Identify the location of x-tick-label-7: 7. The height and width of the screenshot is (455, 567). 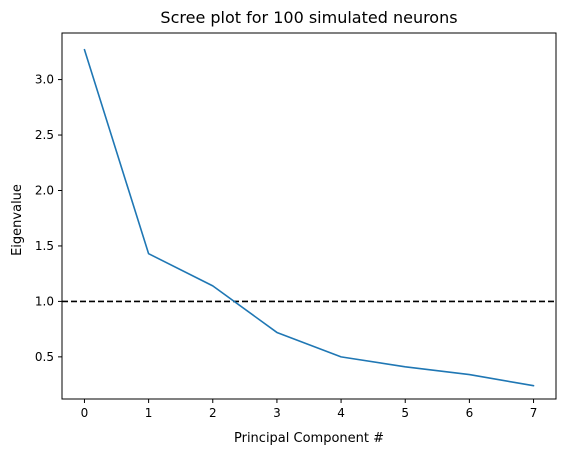
(534, 413).